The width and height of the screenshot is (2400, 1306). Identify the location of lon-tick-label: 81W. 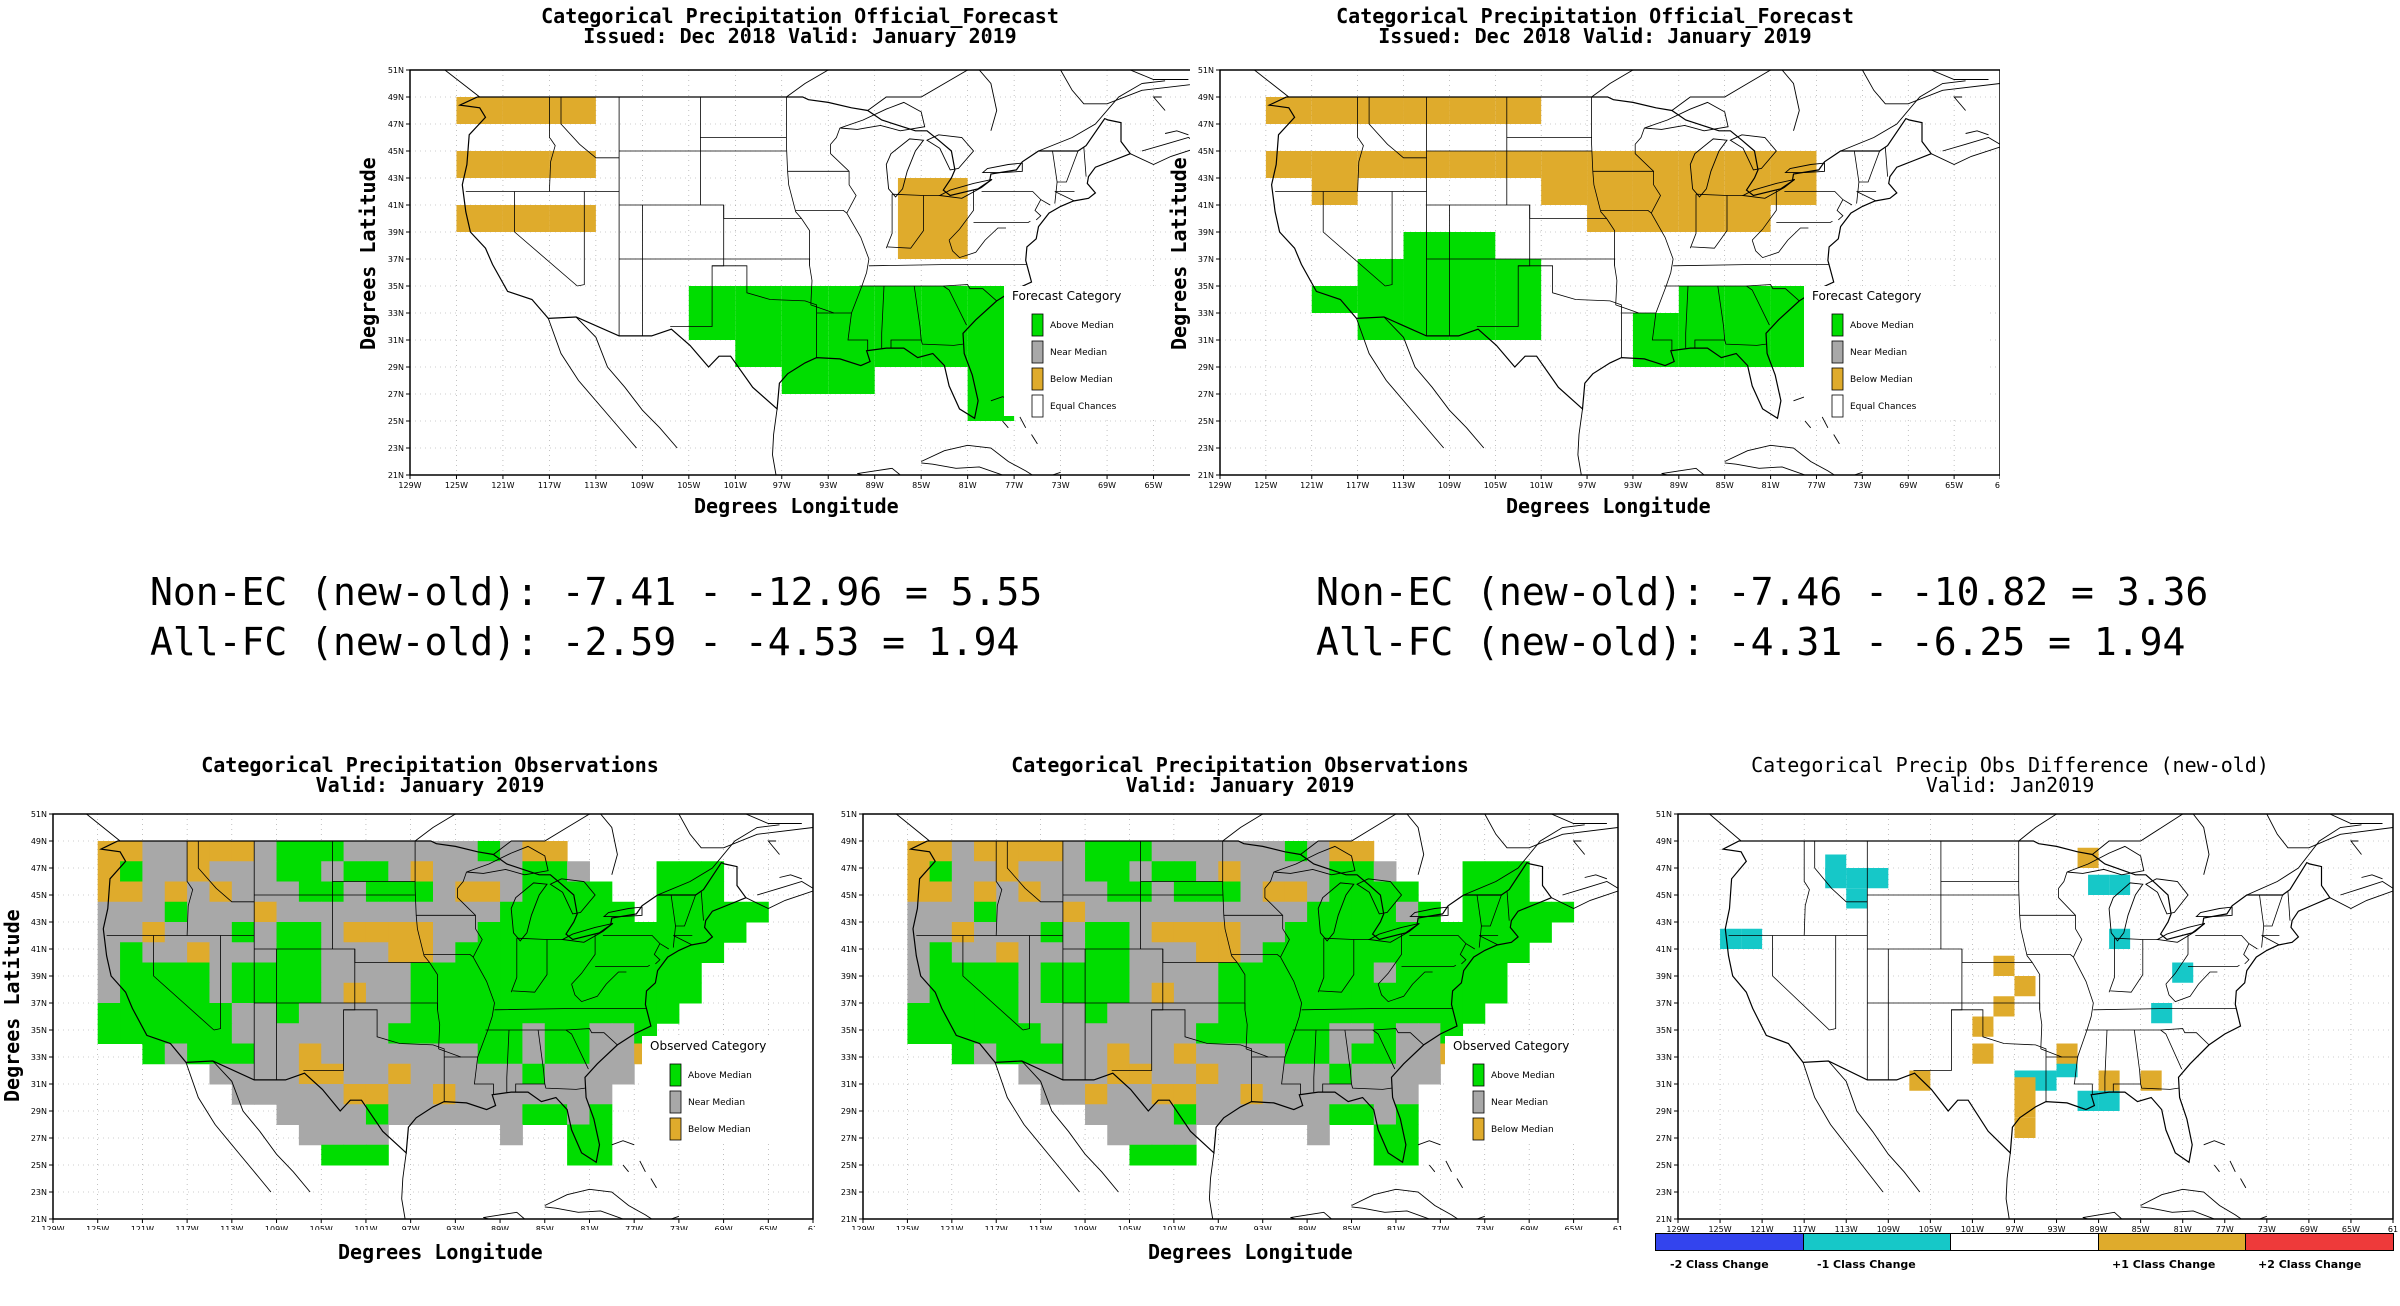
(2183, 1229).